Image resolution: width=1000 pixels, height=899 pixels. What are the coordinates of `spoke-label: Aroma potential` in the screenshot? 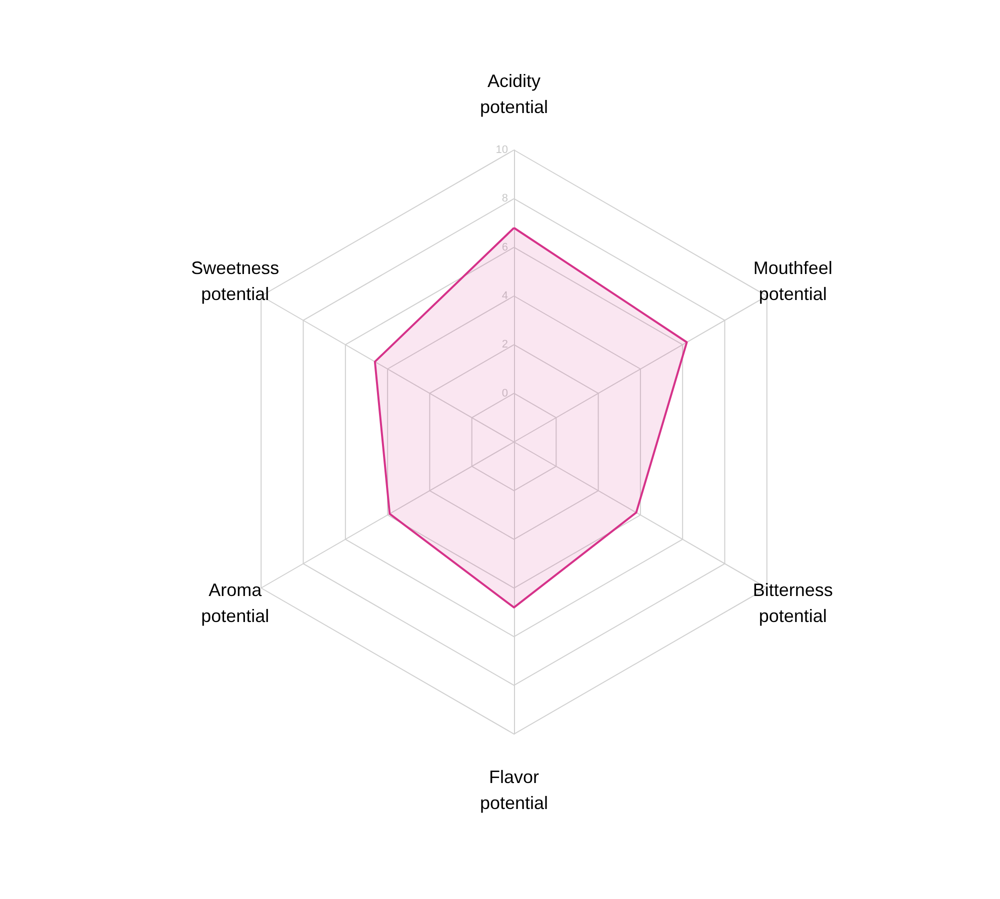 It's located at (235, 603).